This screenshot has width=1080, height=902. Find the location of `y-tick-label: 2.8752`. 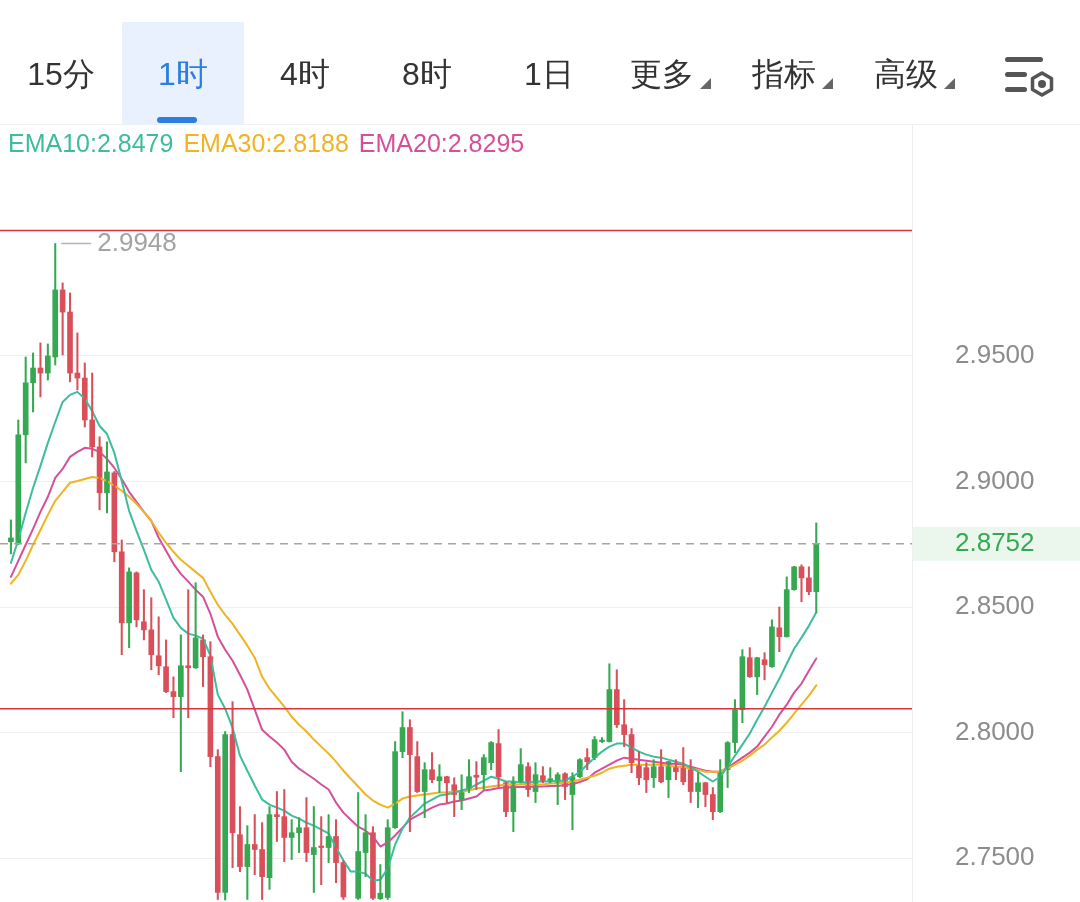

y-tick-label: 2.8752 is located at coordinates (995, 541).